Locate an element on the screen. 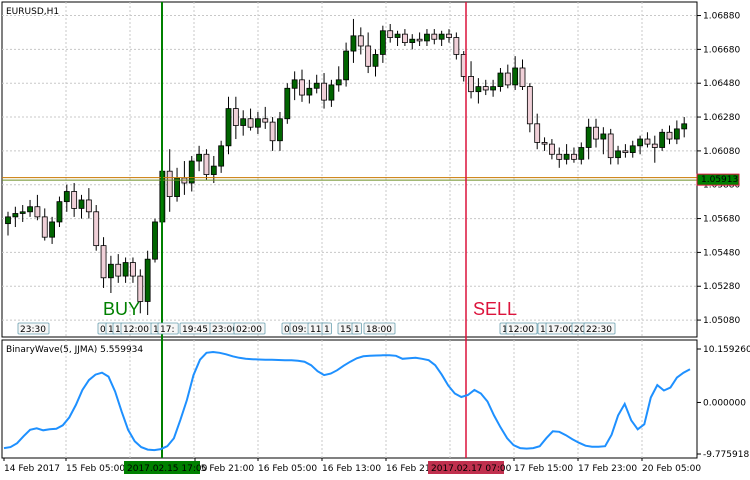 The image size is (750, 480). time-label: 15 Feb 21:00 is located at coordinates (224, 469).